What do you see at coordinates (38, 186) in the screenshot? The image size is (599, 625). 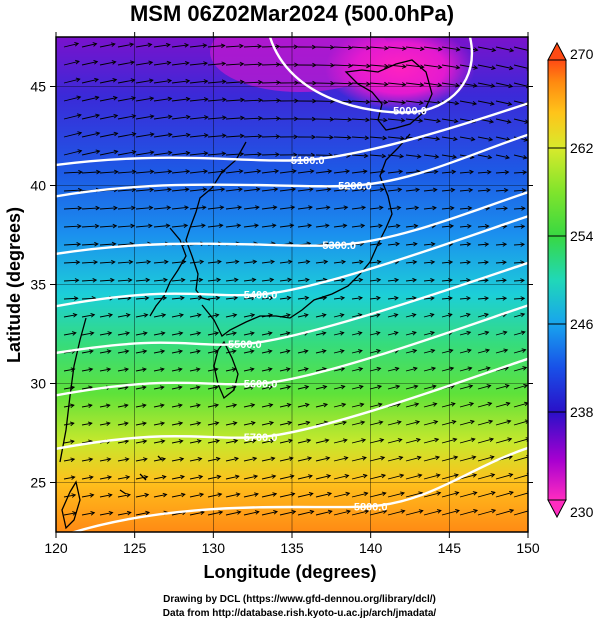 I see `y-tick-label: 40` at bounding box center [38, 186].